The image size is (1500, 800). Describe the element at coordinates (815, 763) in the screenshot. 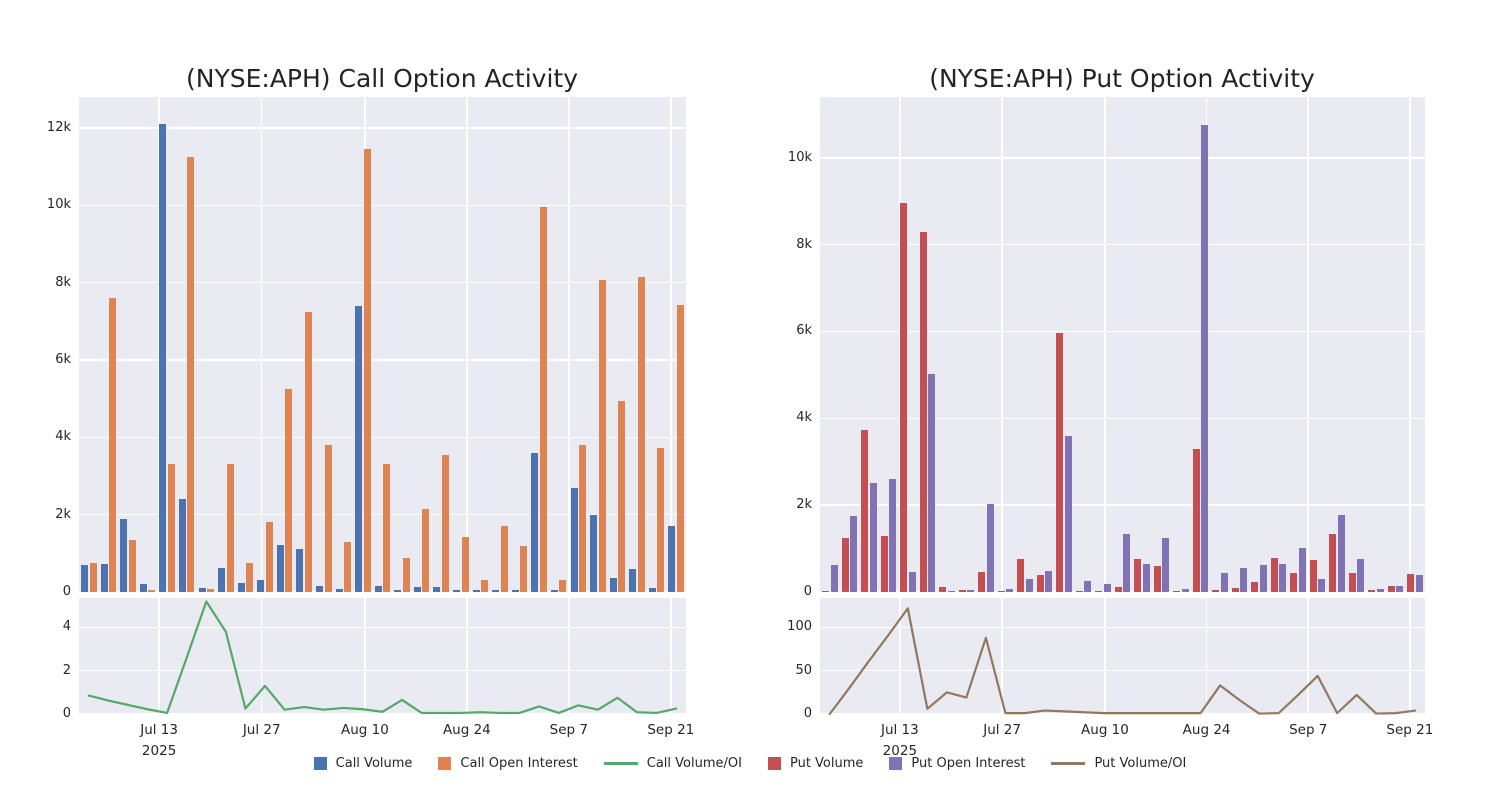

I see `legend-item-put-volume: Put Volume` at that location.